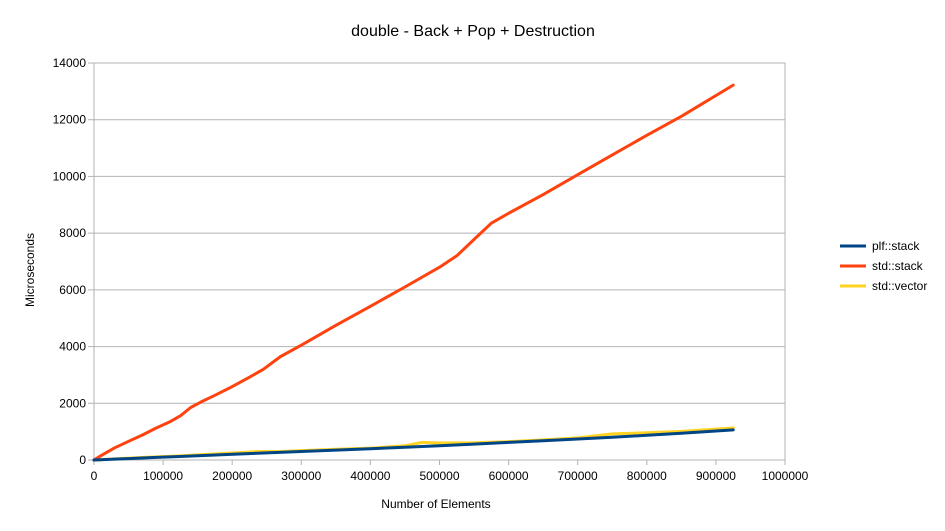 This screenshot has height=531, width=945. I want to click on x-tick-label: 900000, so click(716, 476).